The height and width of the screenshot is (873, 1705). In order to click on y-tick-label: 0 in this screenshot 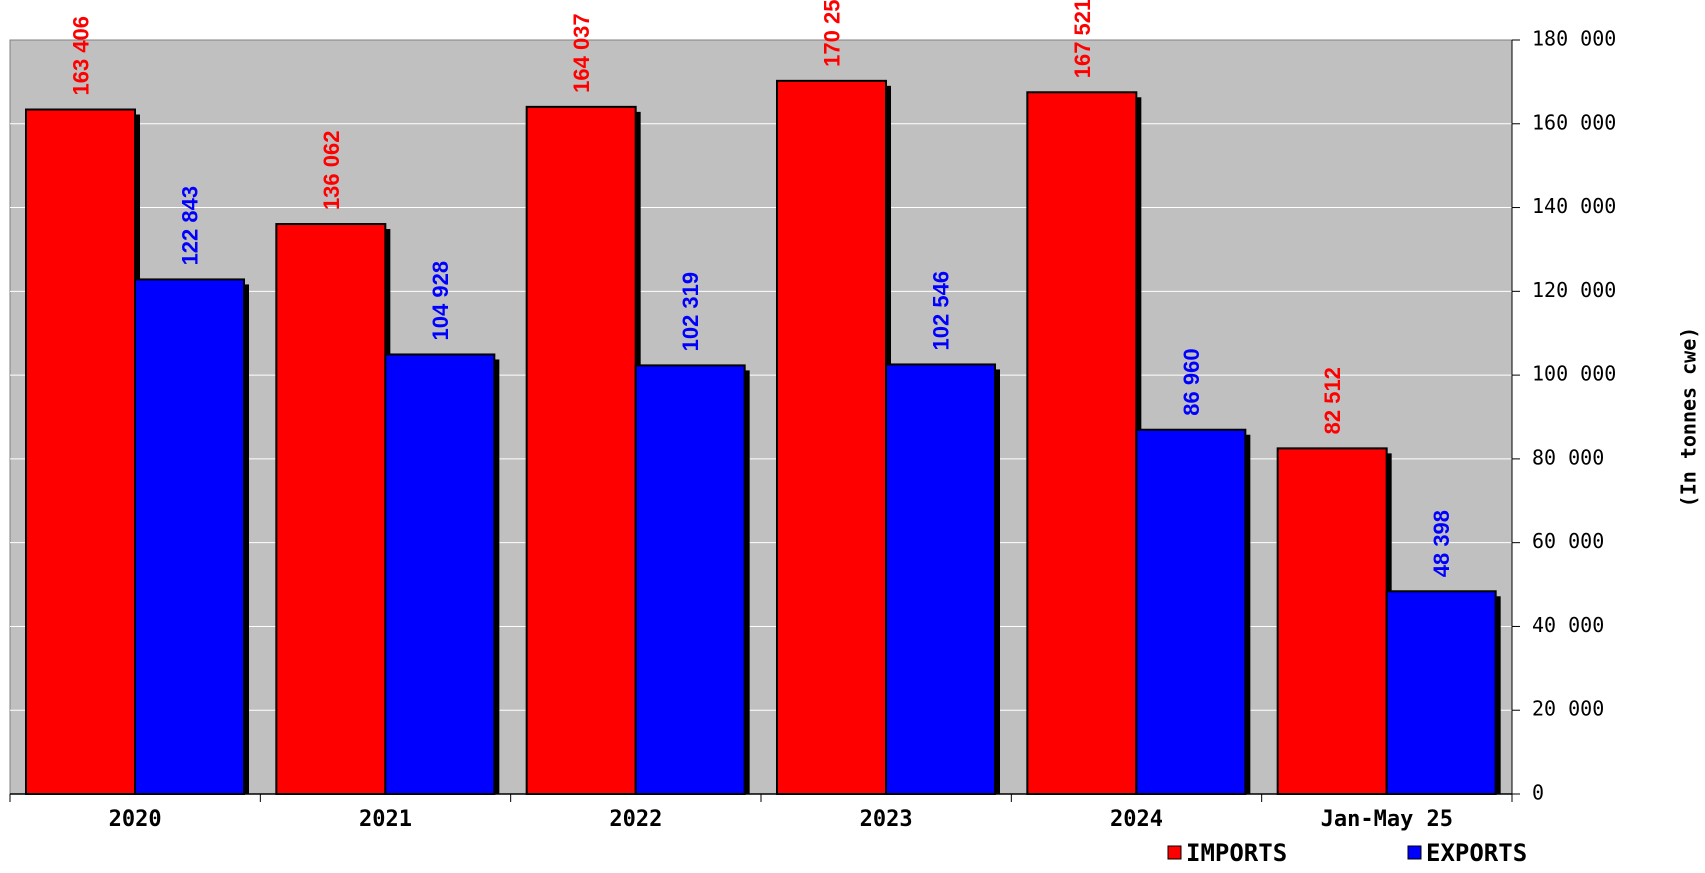, I will do `click(1538, 793)`.